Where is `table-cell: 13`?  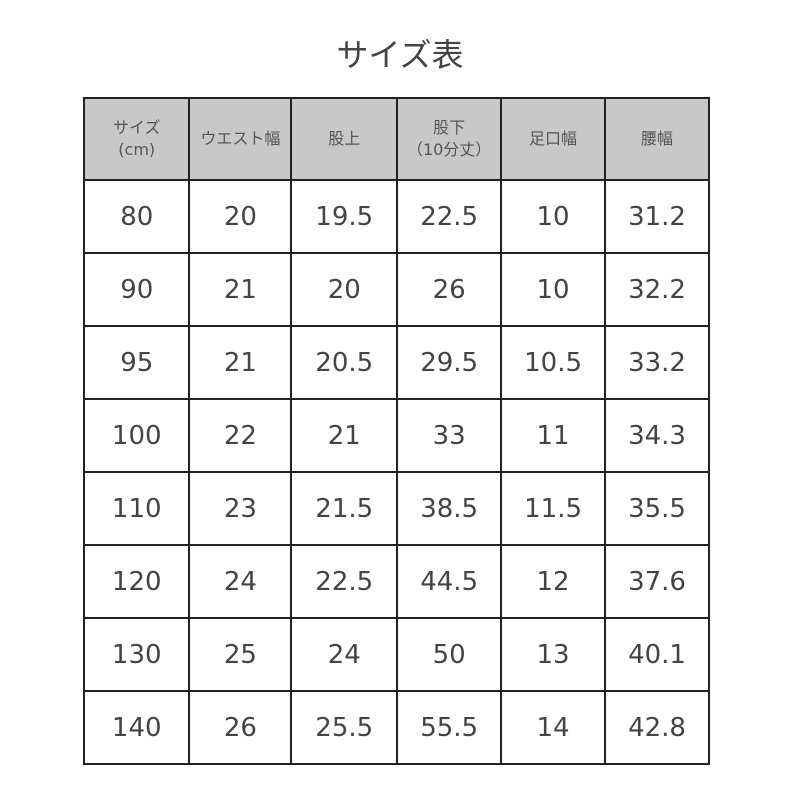 table-cell: 13 is located at coordinates (553, 654).